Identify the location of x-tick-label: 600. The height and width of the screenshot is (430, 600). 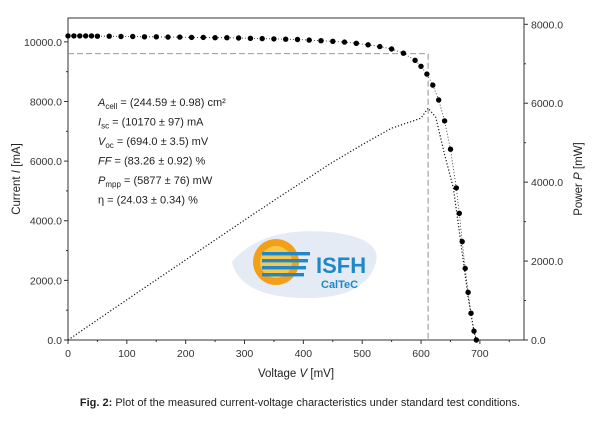
(421, 354).